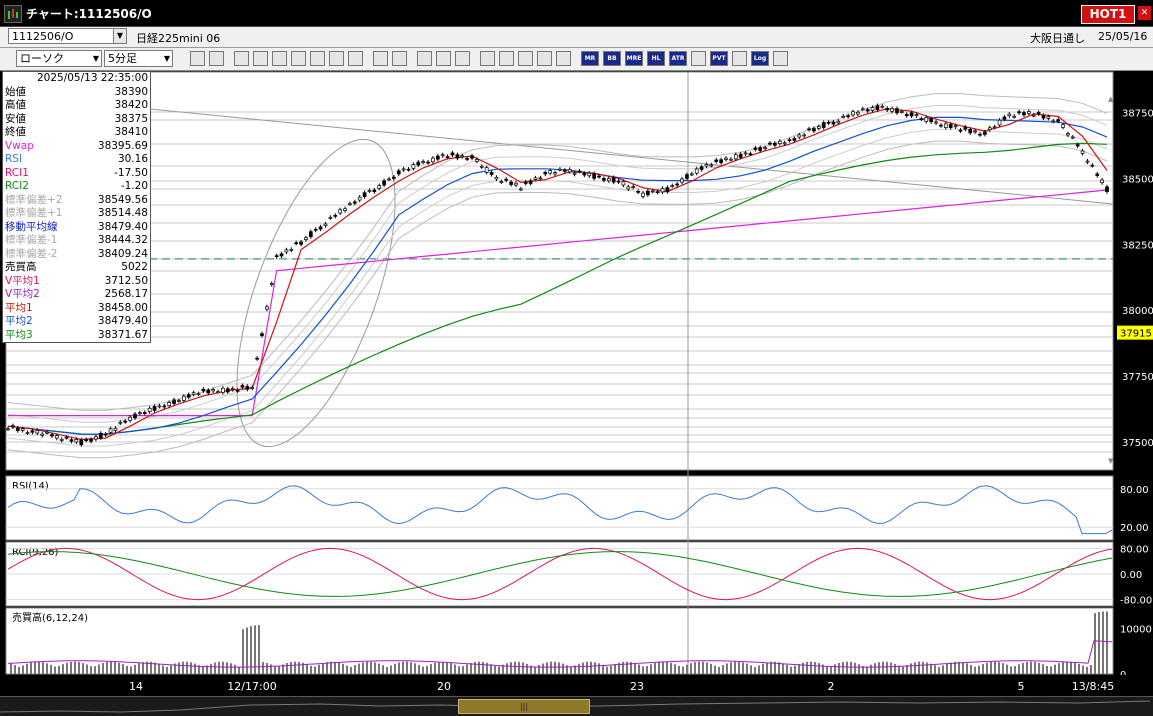  What do you see at coordinates (719, 58) in the screenshot?
I see `pvt-icon: PVT` at bounding box center [719, 58].